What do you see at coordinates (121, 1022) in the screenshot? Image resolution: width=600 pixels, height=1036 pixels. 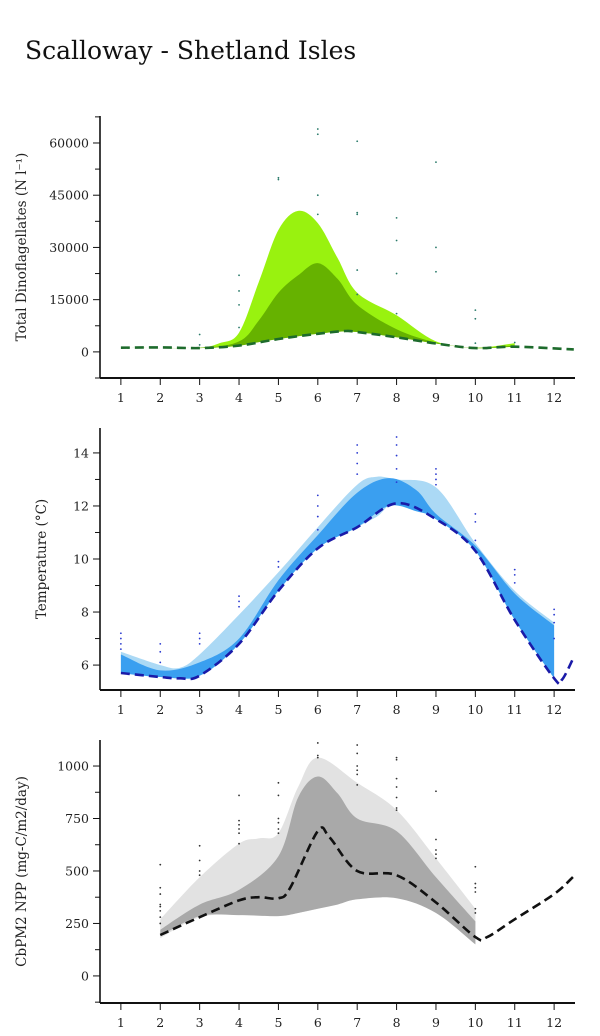 I see `x-tick-label: 1` at bounding box center [121, 1022].